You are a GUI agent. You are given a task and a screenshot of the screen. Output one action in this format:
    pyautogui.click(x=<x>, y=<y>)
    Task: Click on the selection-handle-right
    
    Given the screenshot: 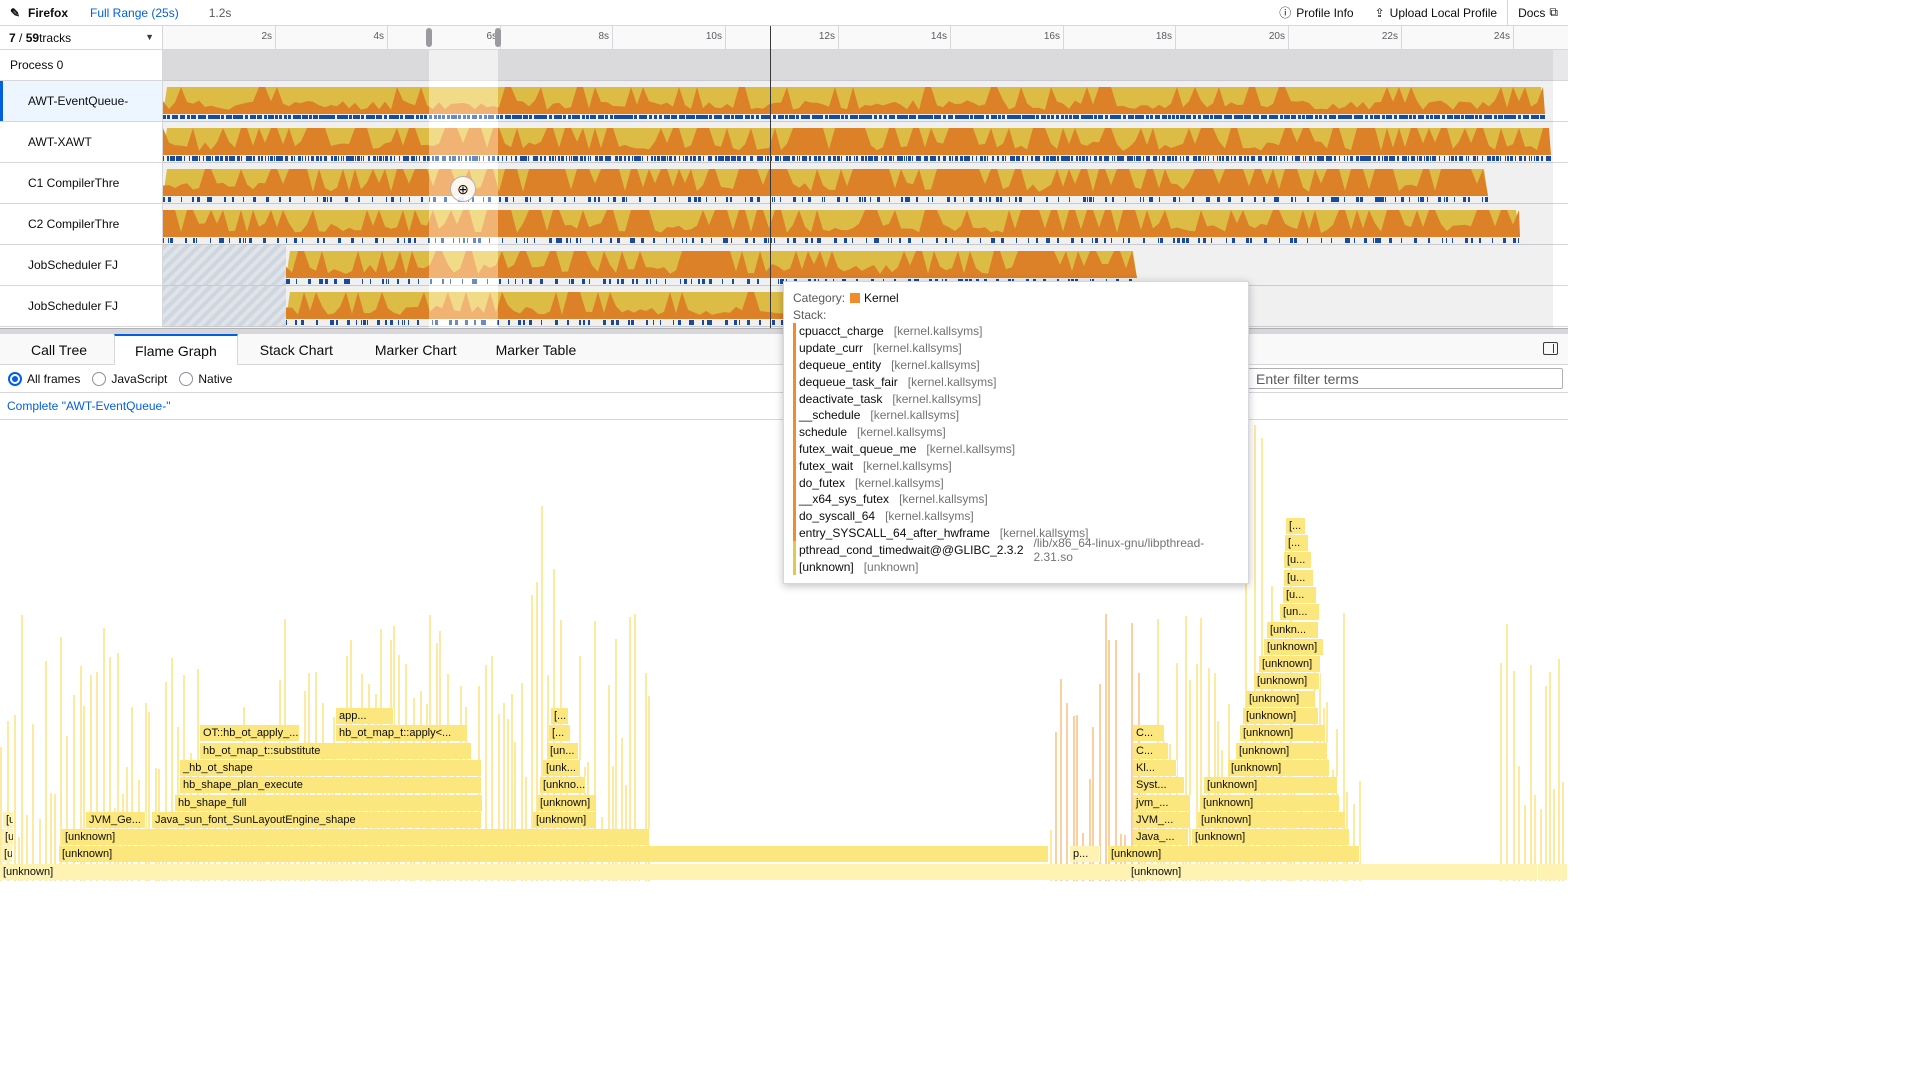 What is the action you would take?
    pyautogui.click(x=498, y=37)
    